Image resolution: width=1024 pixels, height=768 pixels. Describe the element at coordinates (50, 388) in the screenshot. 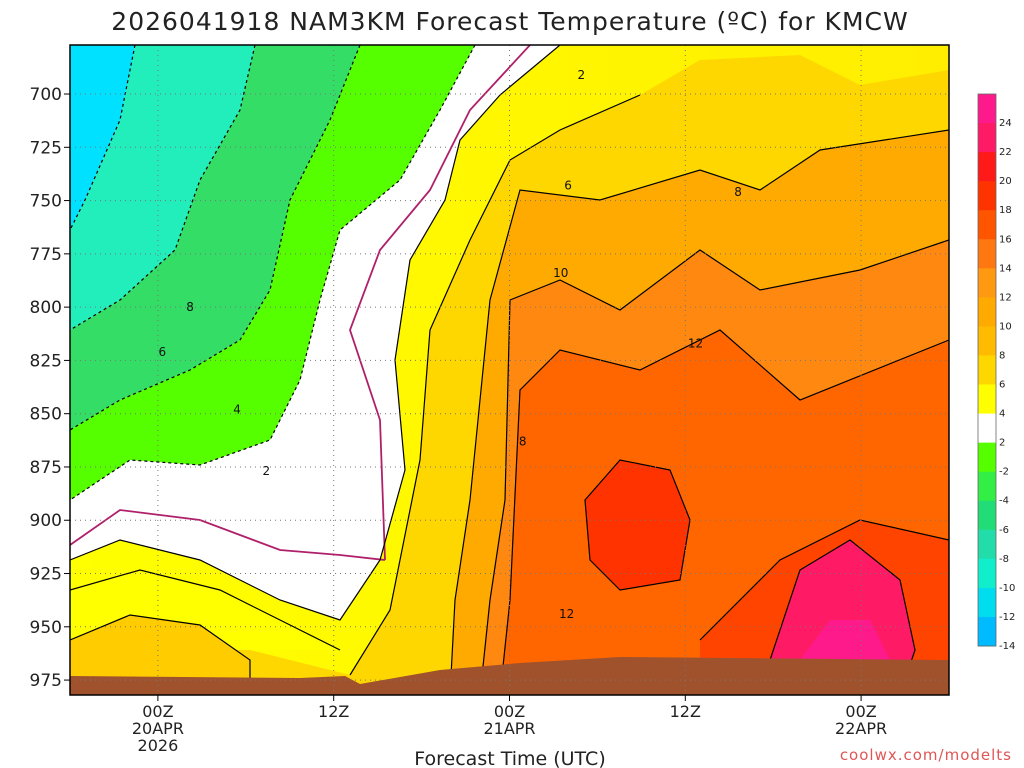

I see `y-axis: 700 725 750 775 800 825 850 875 900 925 950 975` at that location.